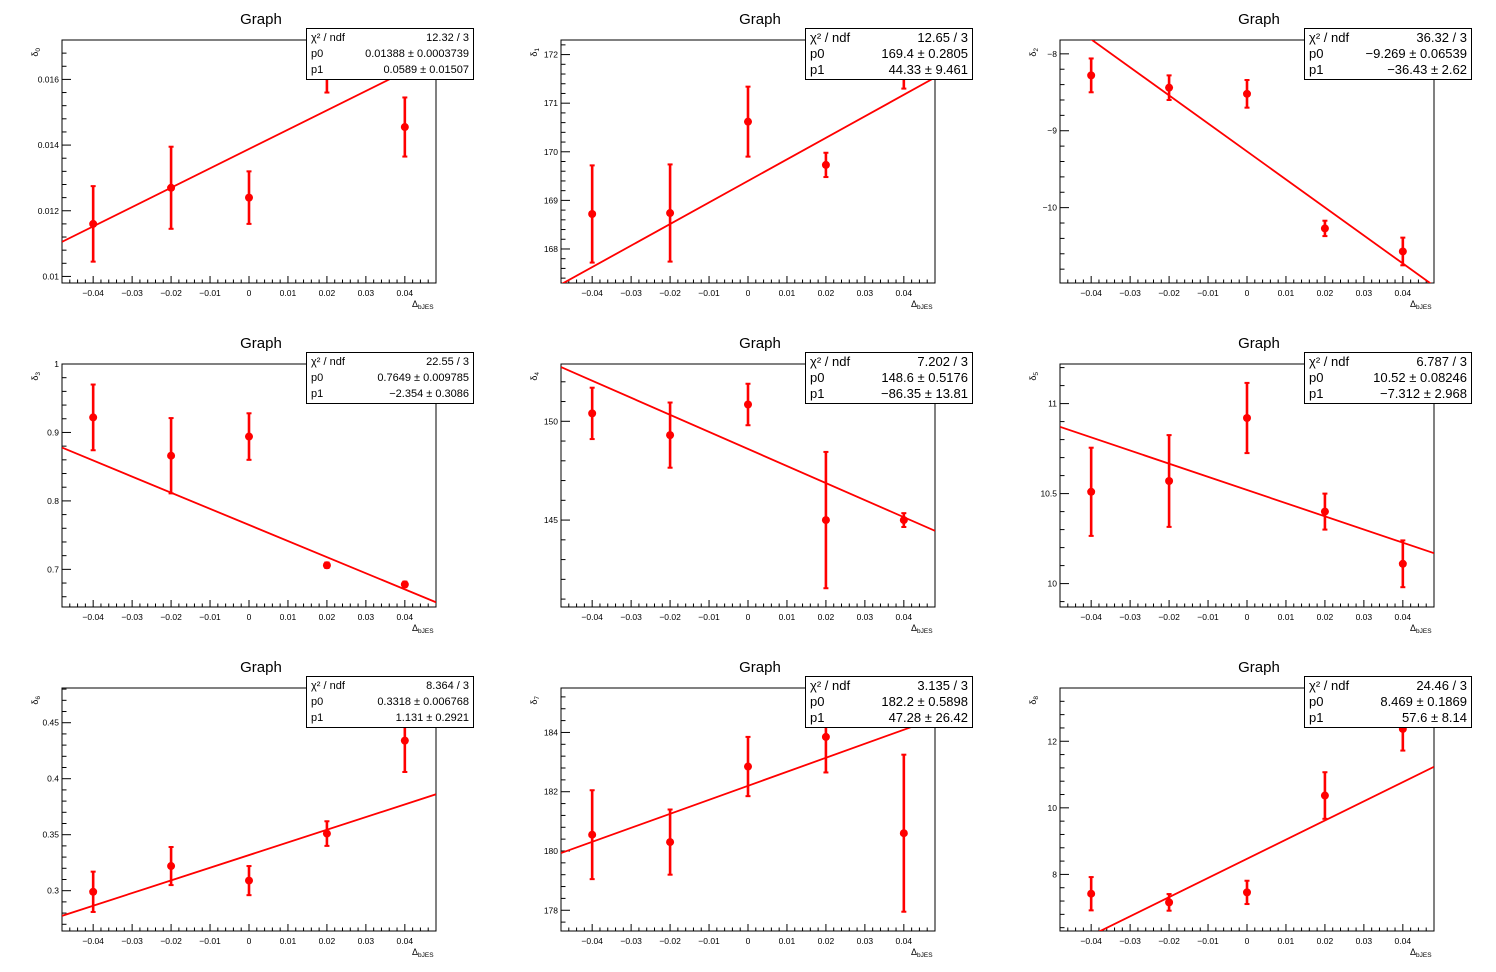 This screenshot has height=972, width=1496. What do you see at coordinates (1423, 701) in the screenshot?
I see `stats-value: 8.469 ± 0.1869` at bounding box center [1423, 701].